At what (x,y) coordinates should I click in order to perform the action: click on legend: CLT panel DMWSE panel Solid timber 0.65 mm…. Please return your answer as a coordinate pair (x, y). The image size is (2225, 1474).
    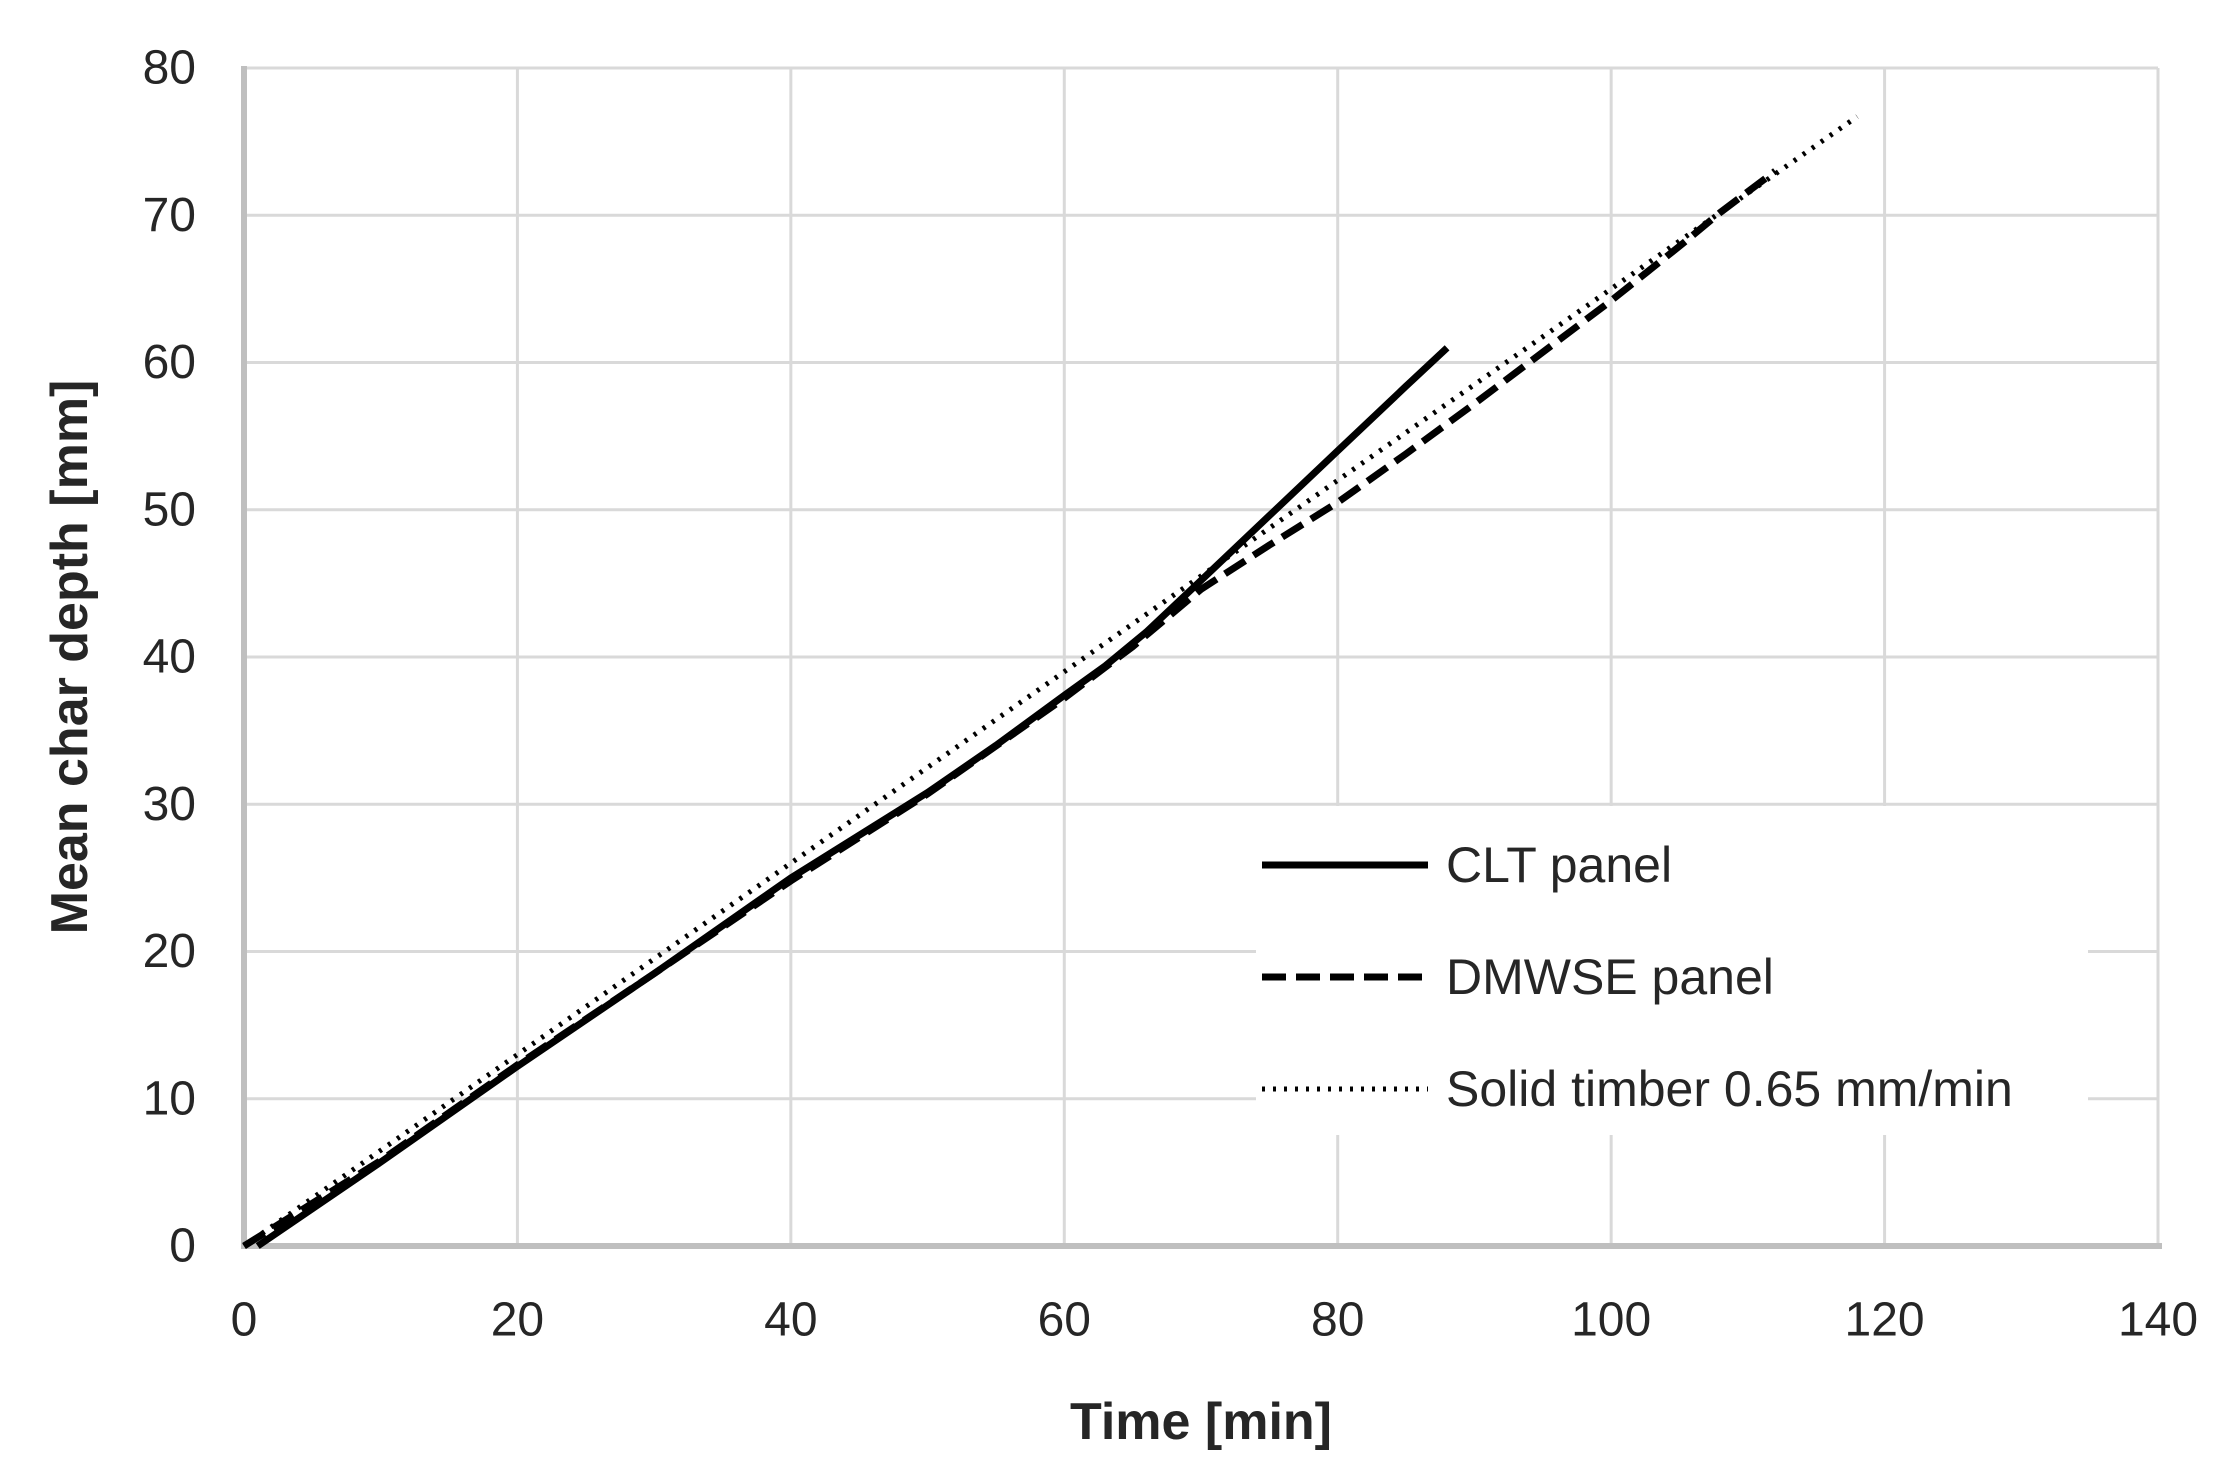
    Looking at the image, I should click on (1672, 970).